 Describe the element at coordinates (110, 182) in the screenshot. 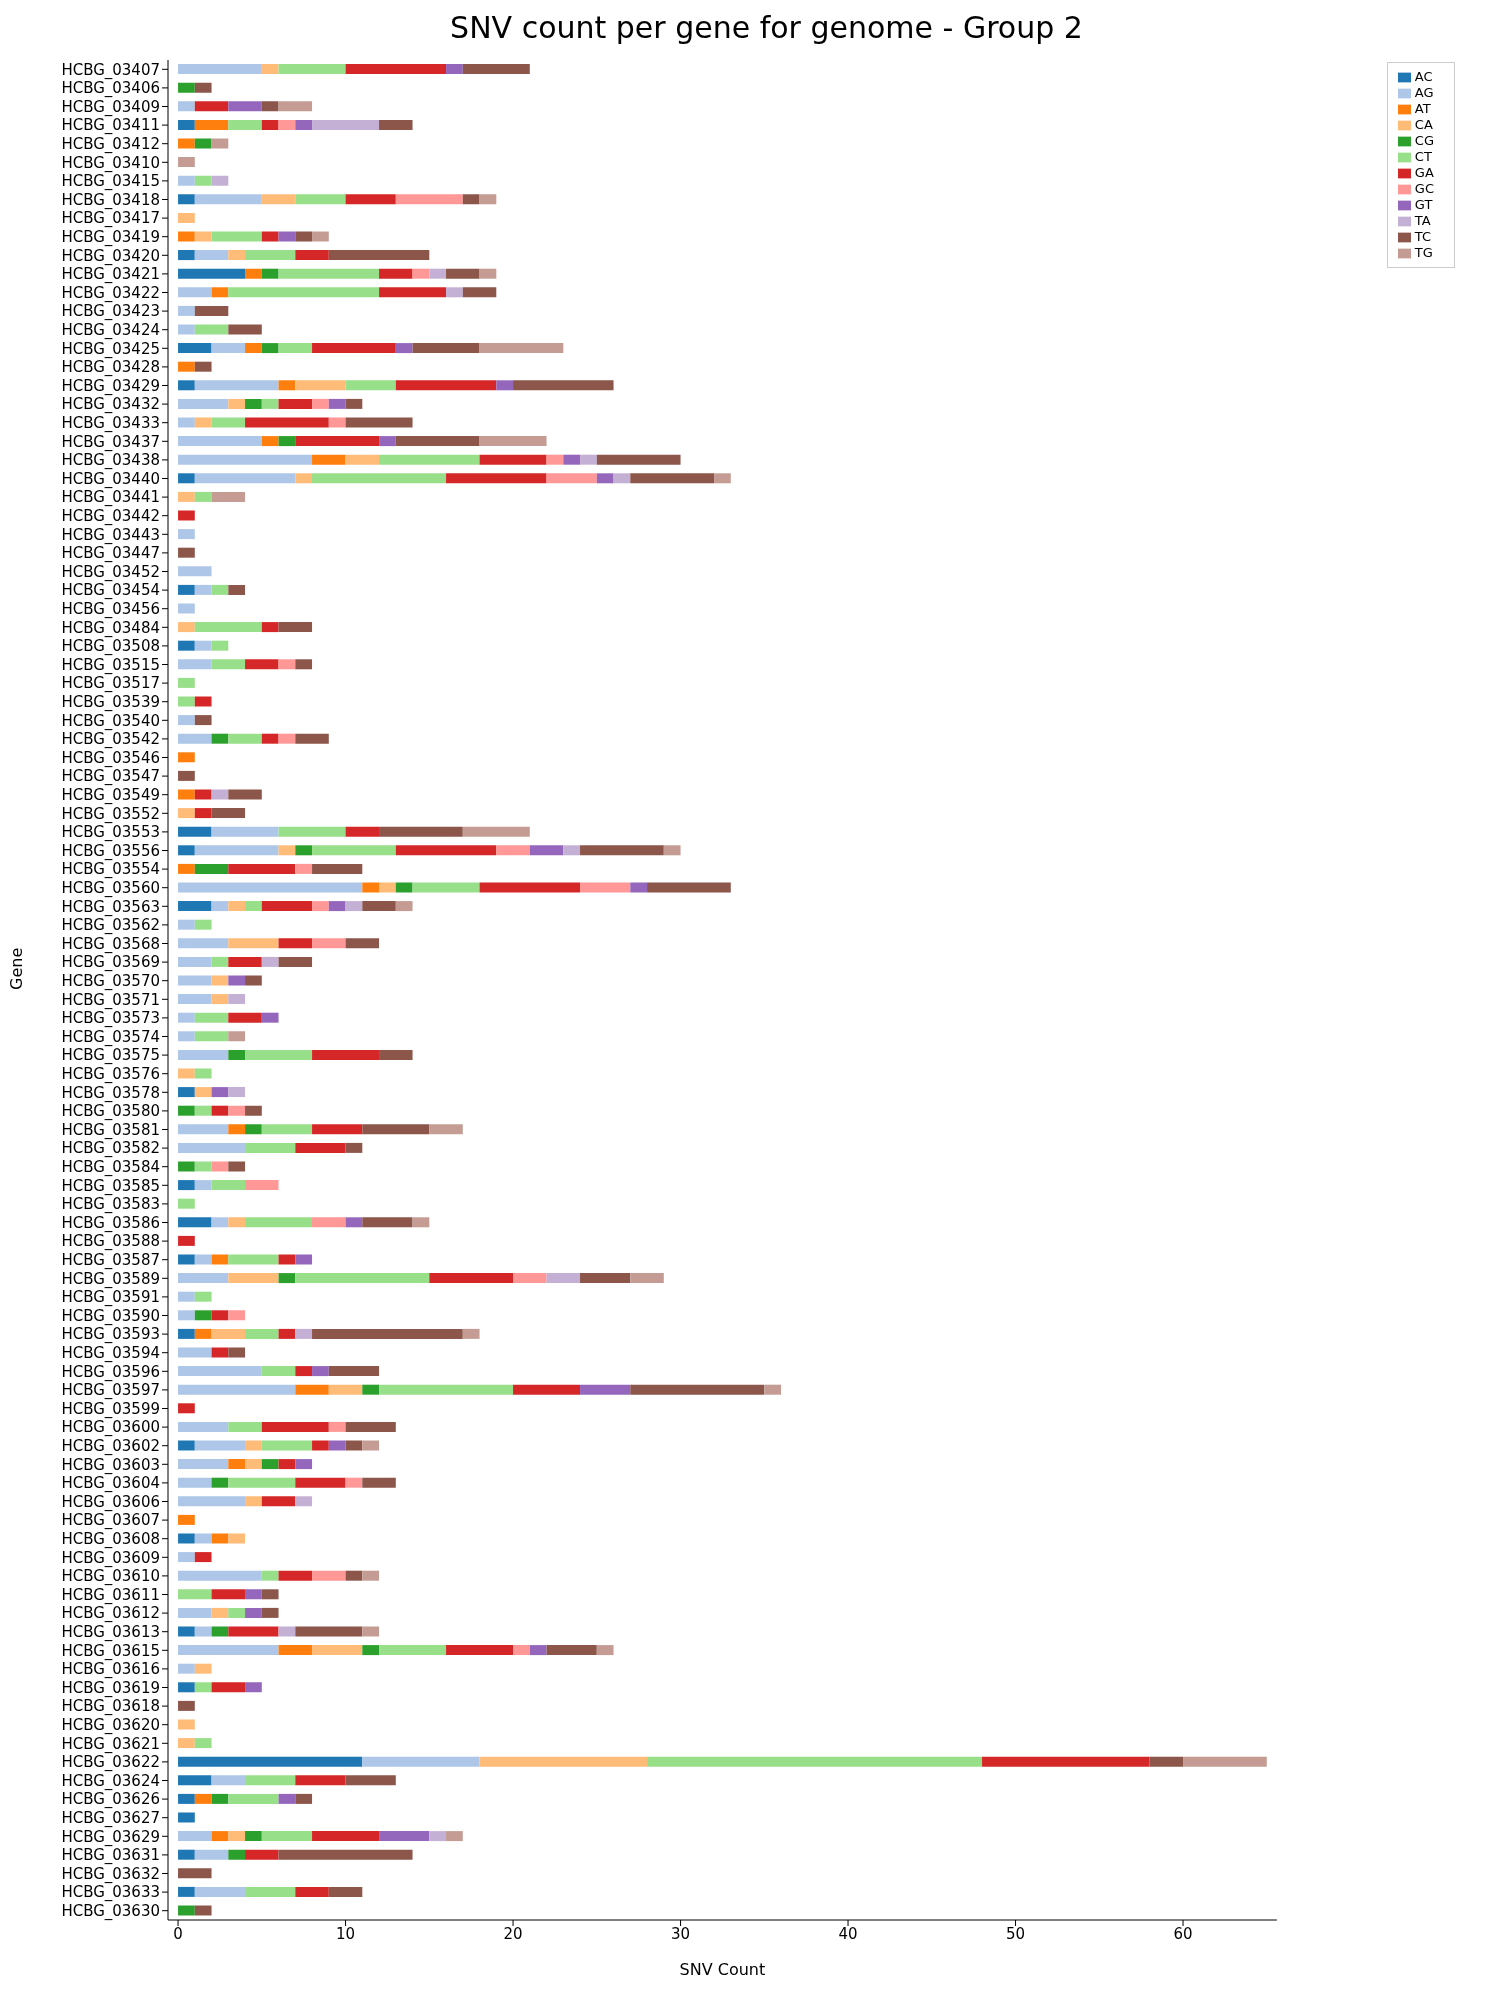

I see `y-tick-label: HCBG_03415` at that location.